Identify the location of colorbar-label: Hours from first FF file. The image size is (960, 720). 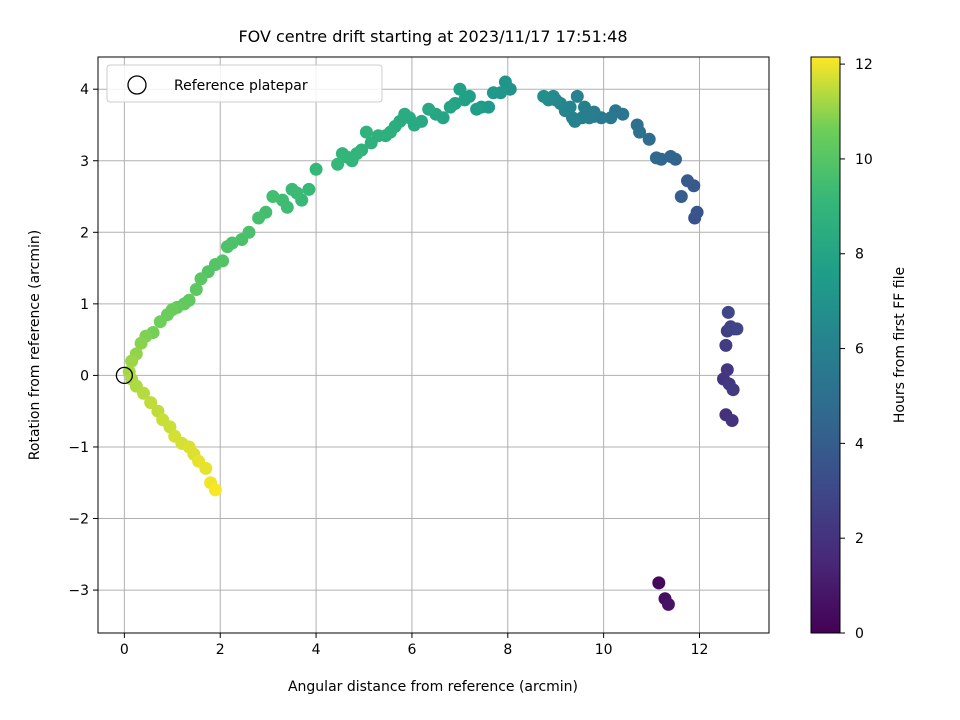
(900, 345).